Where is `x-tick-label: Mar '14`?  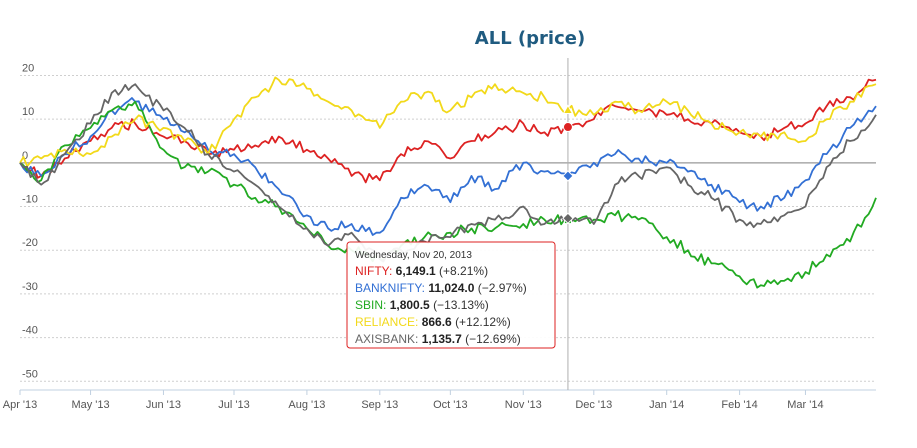 x-tick-label: Mar '14 is located at coordinates (805, 405).